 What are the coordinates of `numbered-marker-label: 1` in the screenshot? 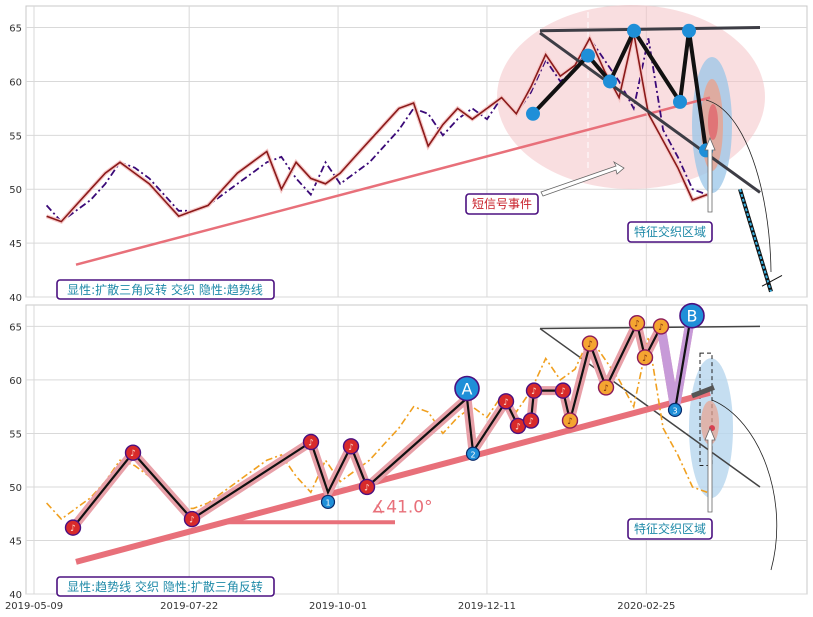 It's located at (327, 502).